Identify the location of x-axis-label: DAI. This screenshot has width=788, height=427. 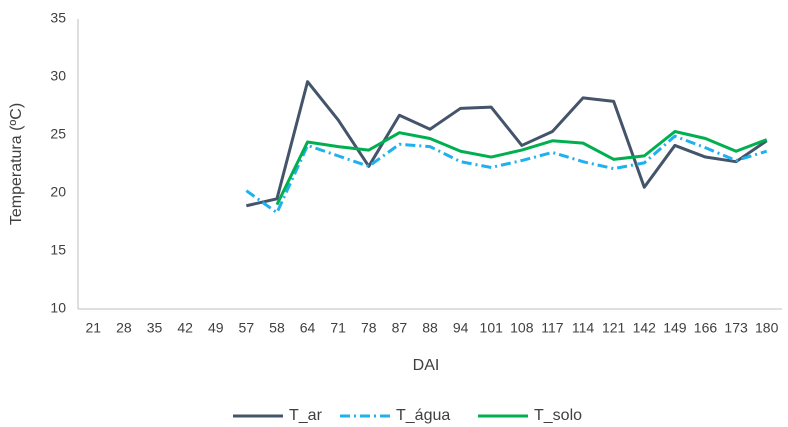
(426, 365).